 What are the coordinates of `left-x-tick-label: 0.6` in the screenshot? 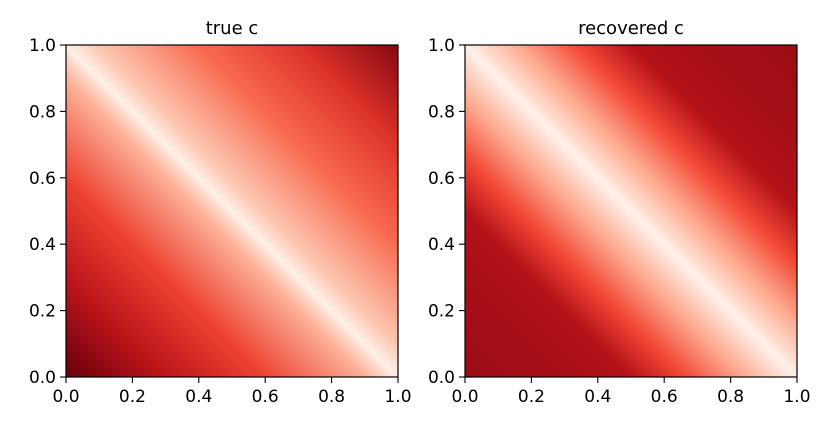 It's located at (265, 397).